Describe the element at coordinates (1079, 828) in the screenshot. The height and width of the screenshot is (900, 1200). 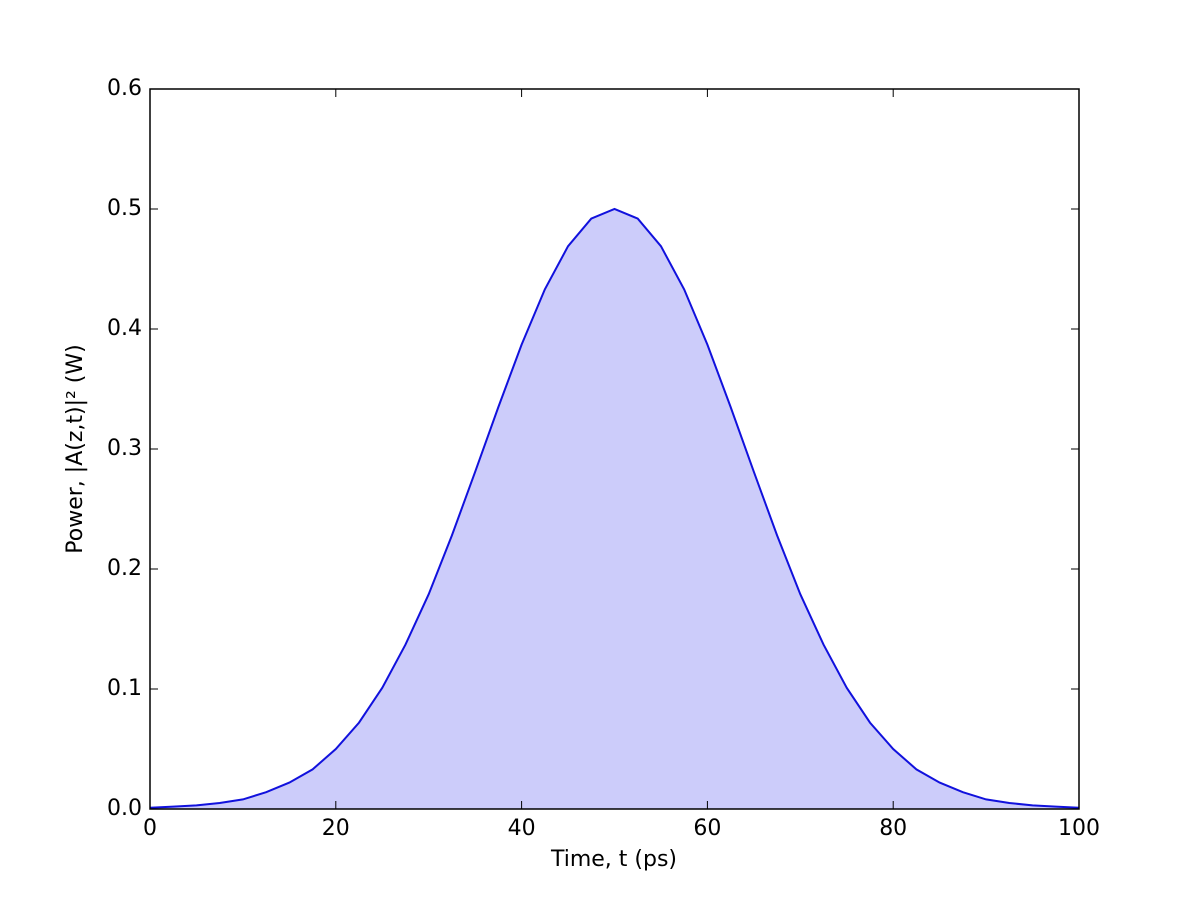
I see `x-tick-label: 100` at that location.